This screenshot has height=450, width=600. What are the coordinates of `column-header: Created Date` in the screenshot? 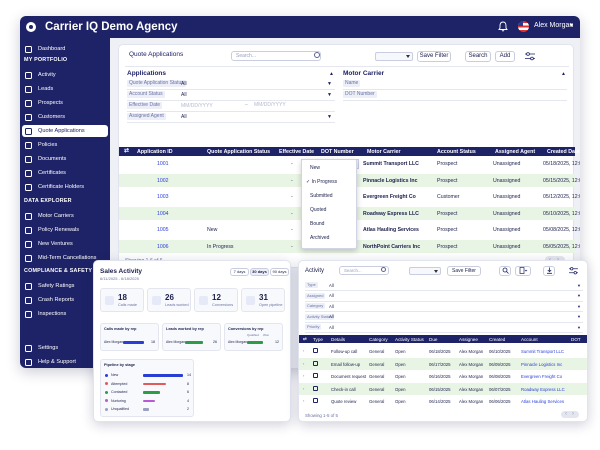 It's located at (563, 152).